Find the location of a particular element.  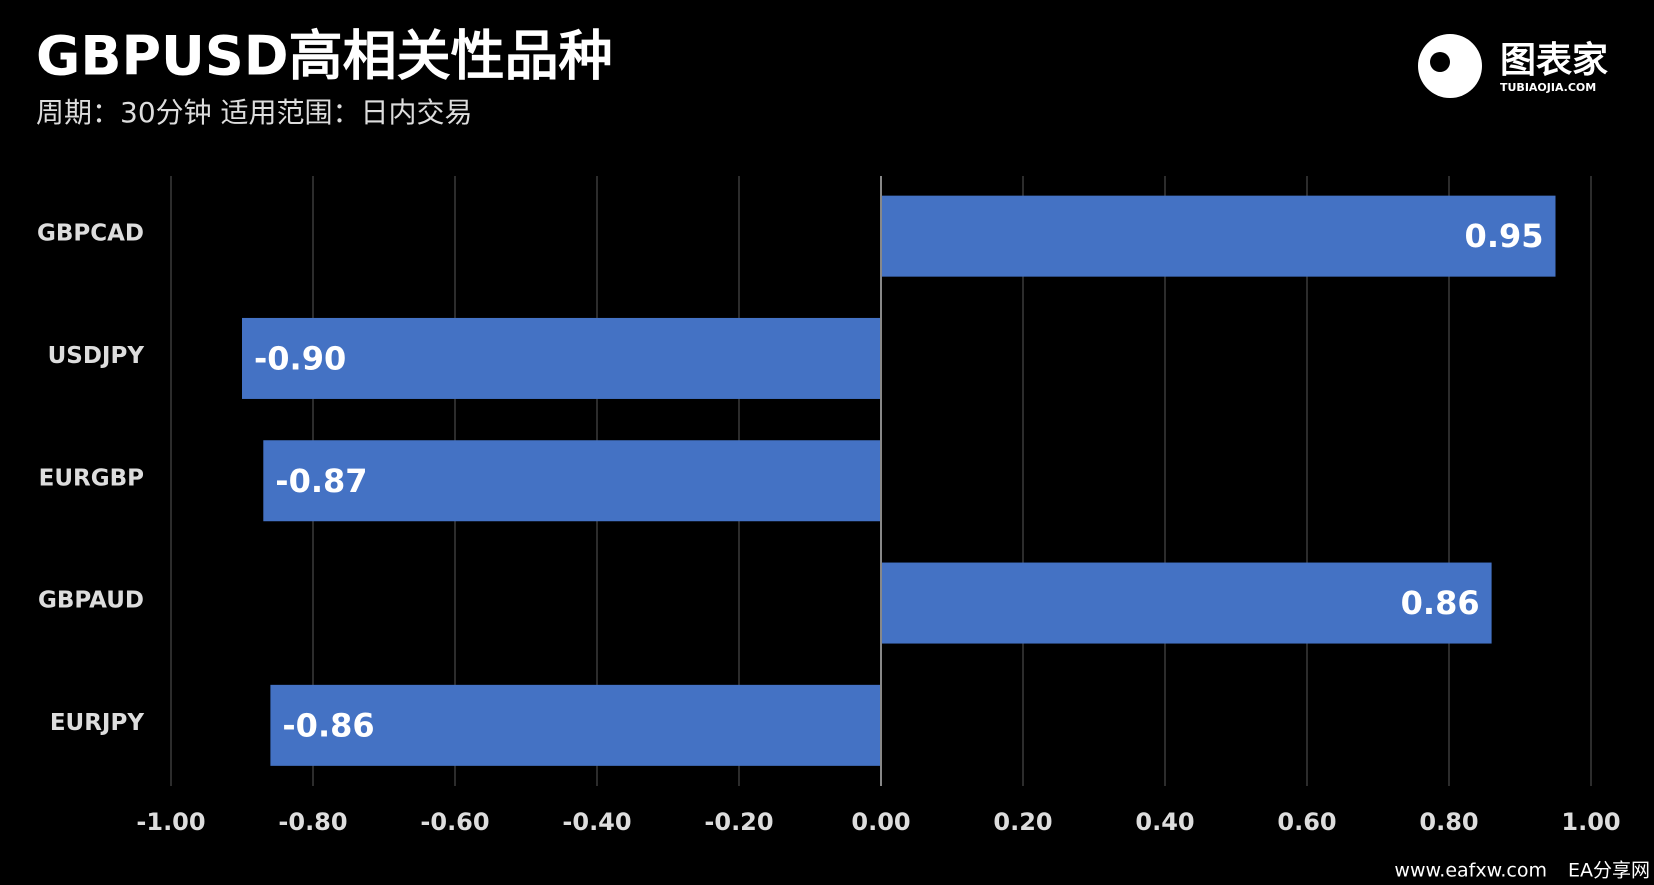

value-label: -0.86 is located at coordinates (328, 725).